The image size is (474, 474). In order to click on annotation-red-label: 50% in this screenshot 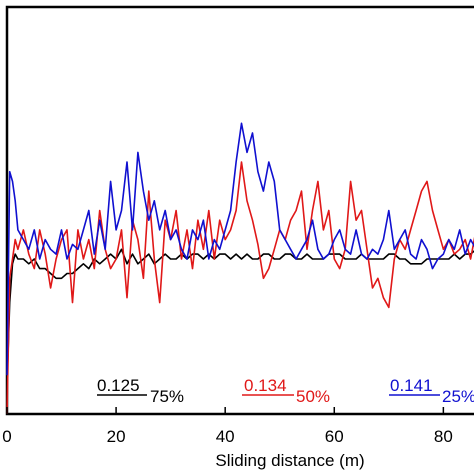, I will do `click(313, 396)`.